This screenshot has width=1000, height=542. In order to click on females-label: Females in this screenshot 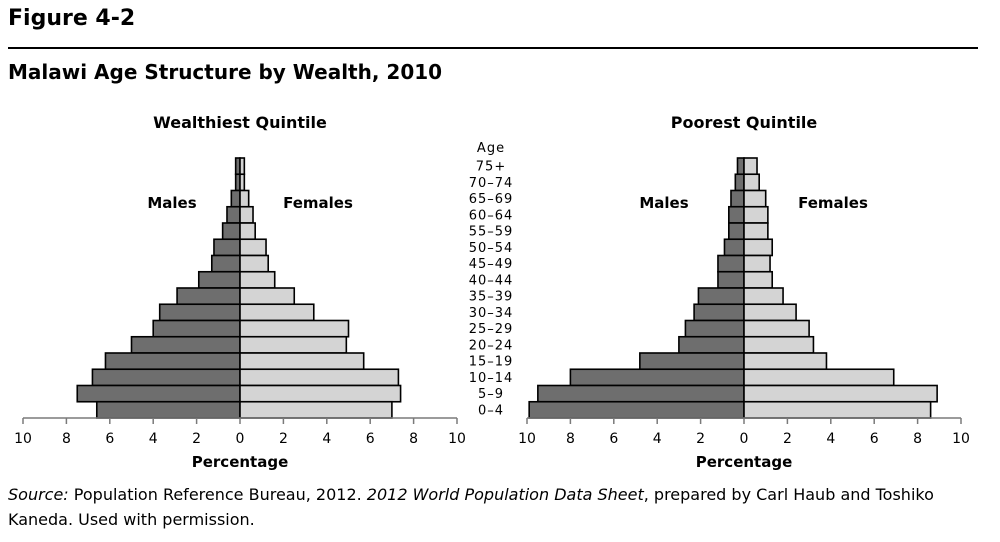, I will do `click(318, 203)`.